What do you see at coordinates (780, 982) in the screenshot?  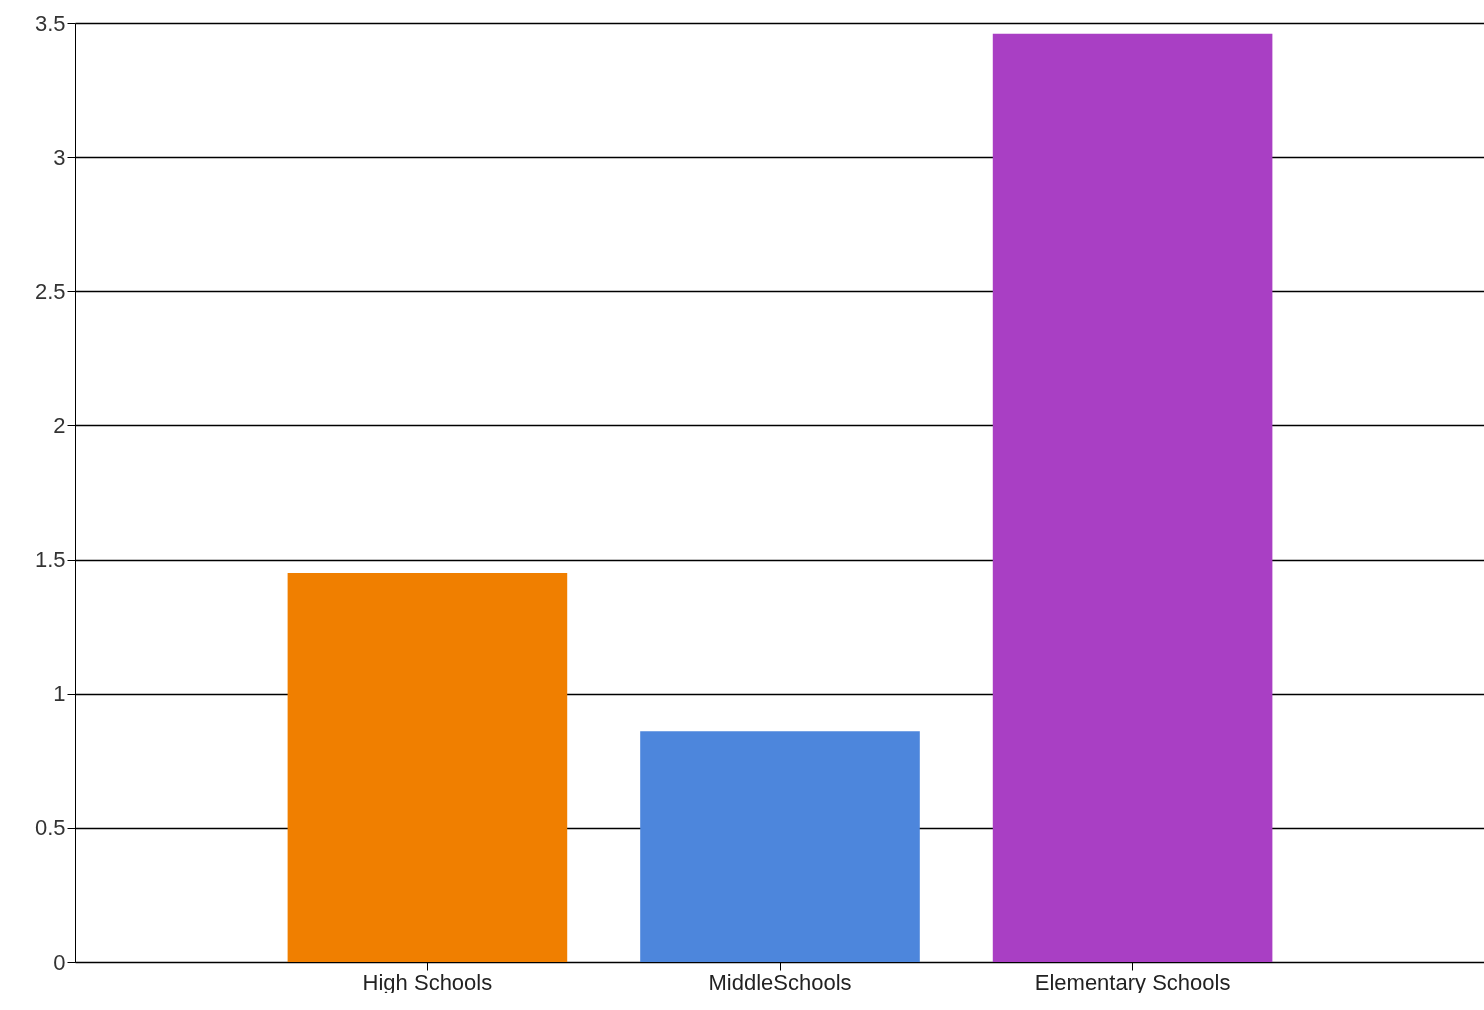 I see `x-tick-label: MiddleSchools` at bounding box center [780, 982].